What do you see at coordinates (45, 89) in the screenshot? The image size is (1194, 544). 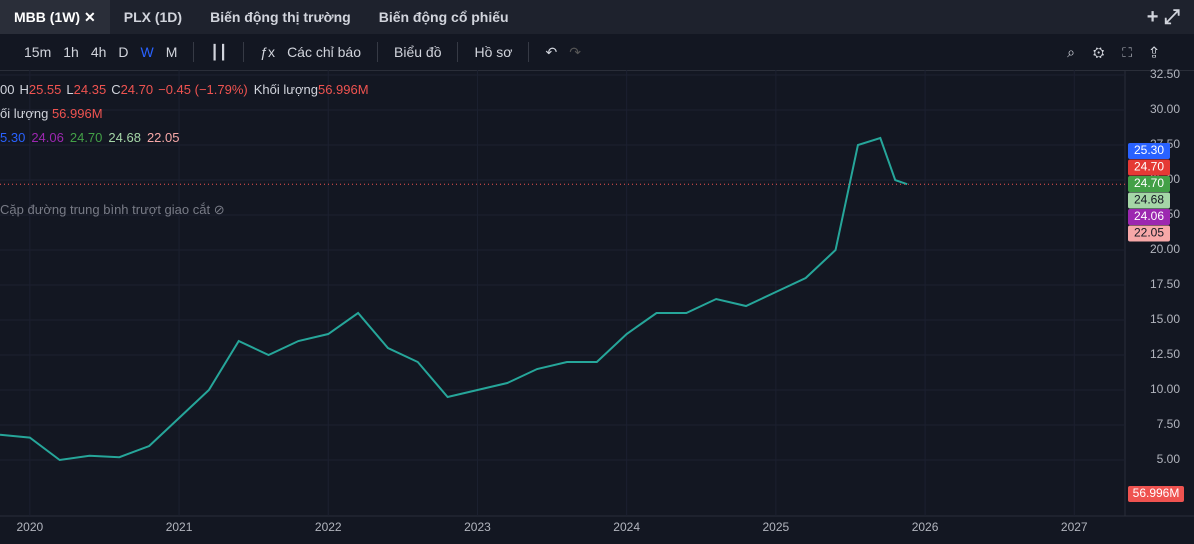 I see `legend-ohlc-item: 25.55` at bounding box center [45, 89].